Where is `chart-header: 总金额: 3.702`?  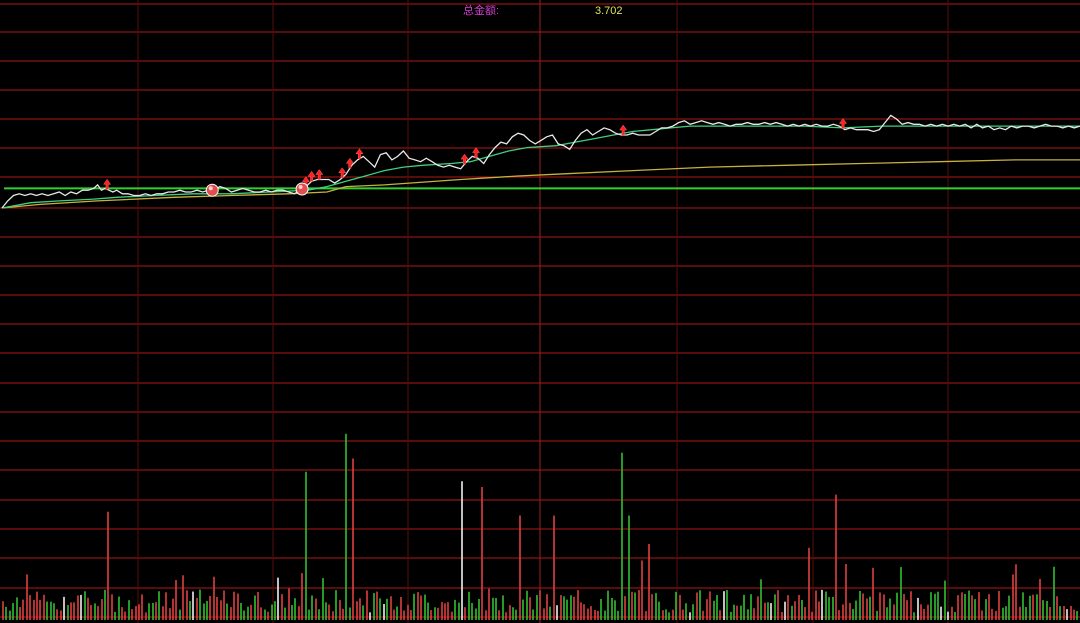
chart-header: 总金额: 3.702 is located at coordinates (543, 10).